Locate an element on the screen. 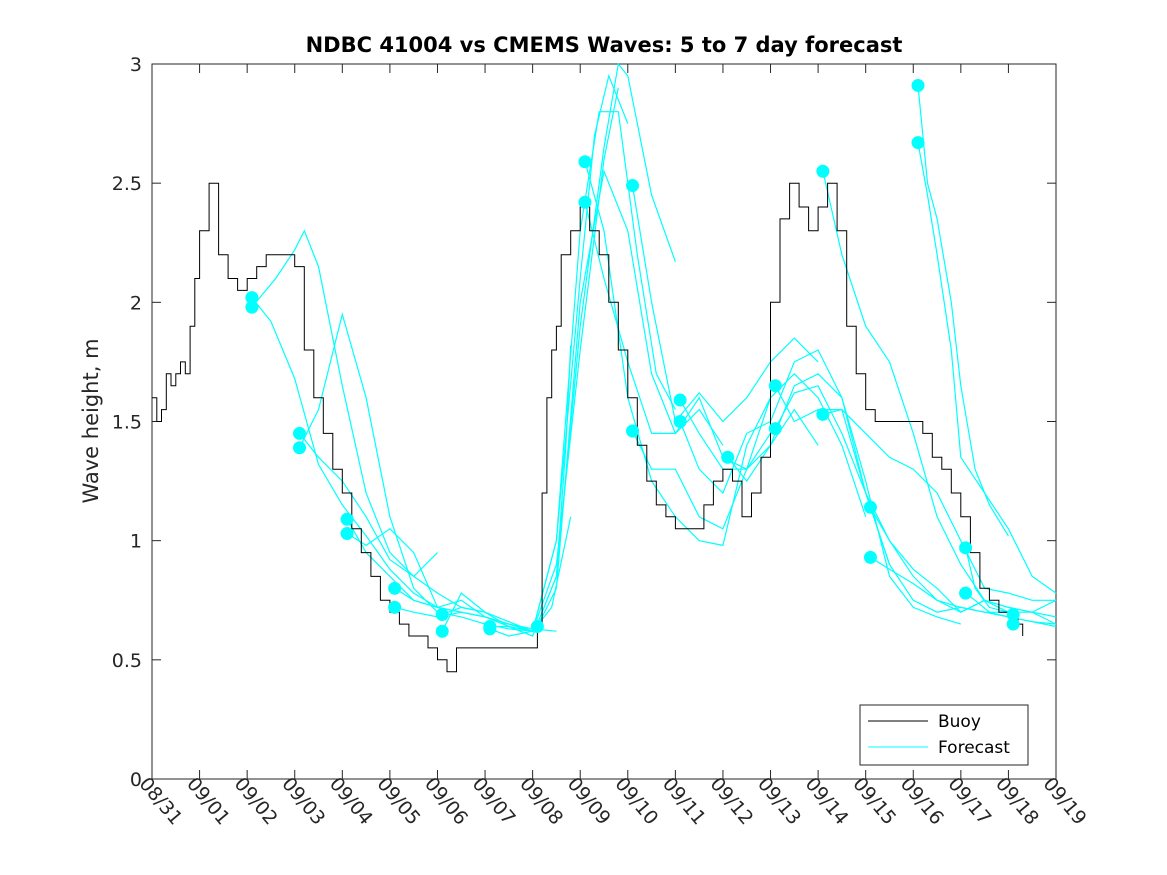  y-tick-label: 0.5 is located at coordinates (127, 661).